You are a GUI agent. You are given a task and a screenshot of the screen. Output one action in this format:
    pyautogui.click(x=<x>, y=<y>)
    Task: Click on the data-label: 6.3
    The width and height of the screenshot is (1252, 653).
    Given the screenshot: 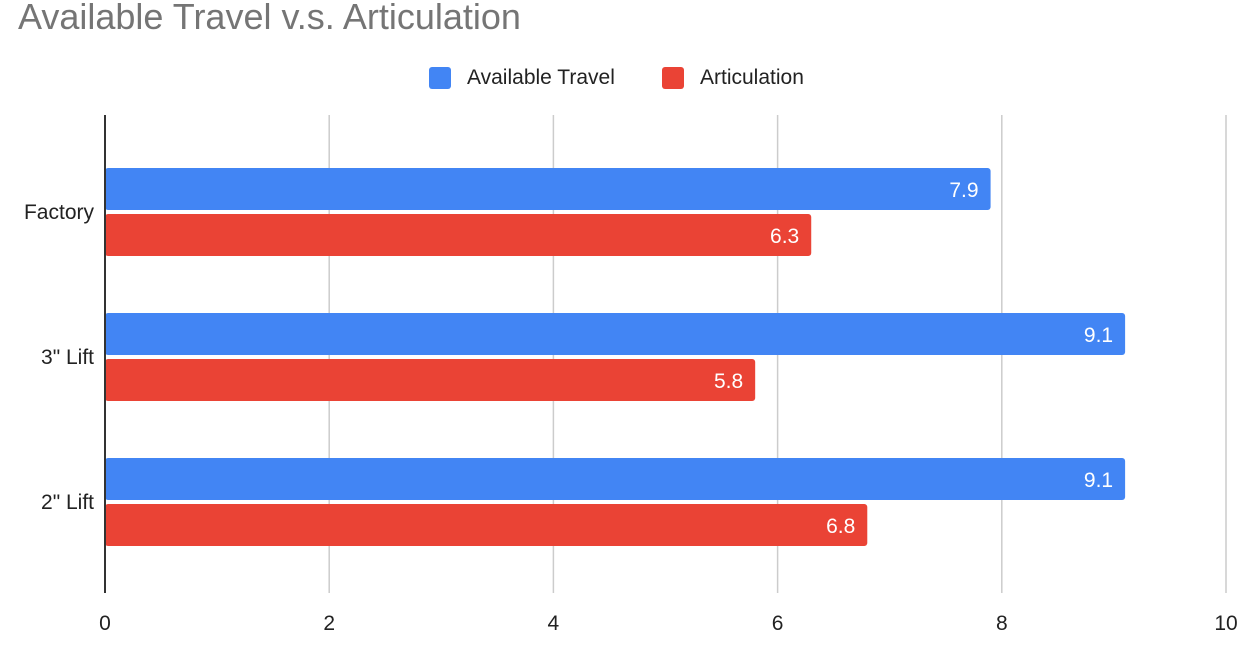 What is the action you would take?
    pyautogui.click(x=784, y=236)
    